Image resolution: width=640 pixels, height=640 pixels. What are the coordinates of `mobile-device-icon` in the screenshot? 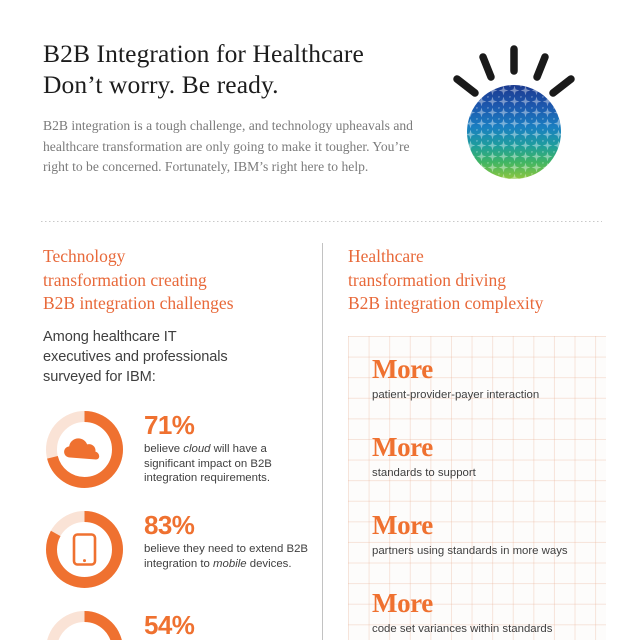 It's located at (84, 549).